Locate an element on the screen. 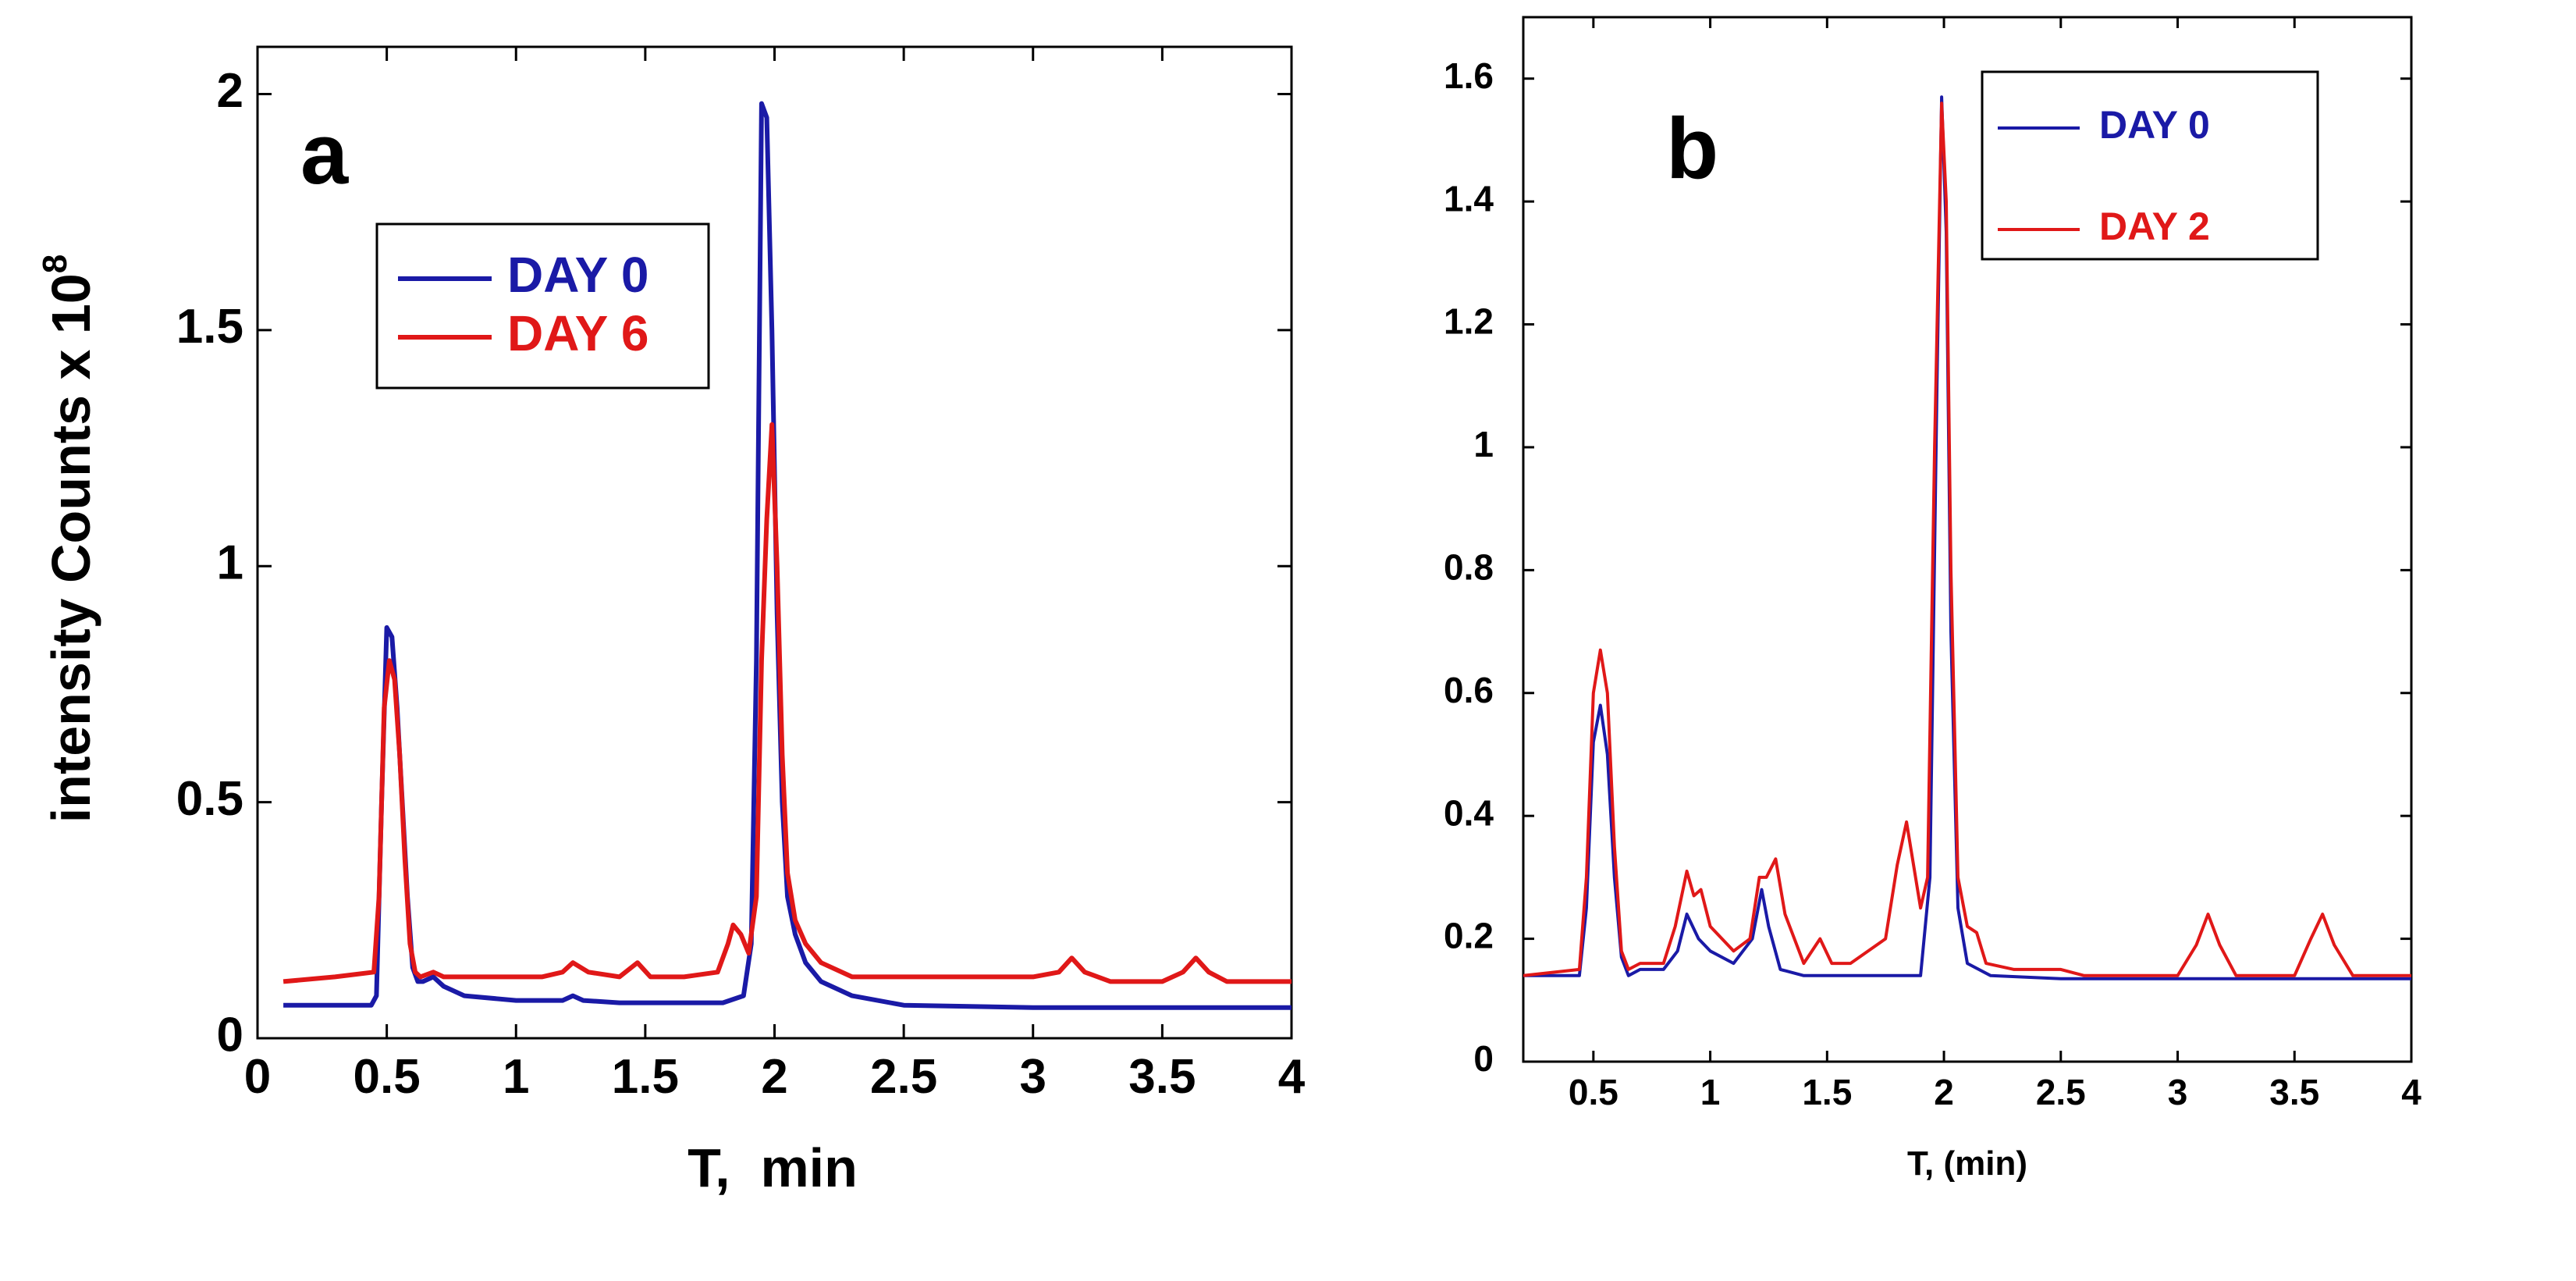 The height and width of the screenshot is (1281, 2576). legend-entry-label: DAY 2 is located at coordinates (2154, 227).